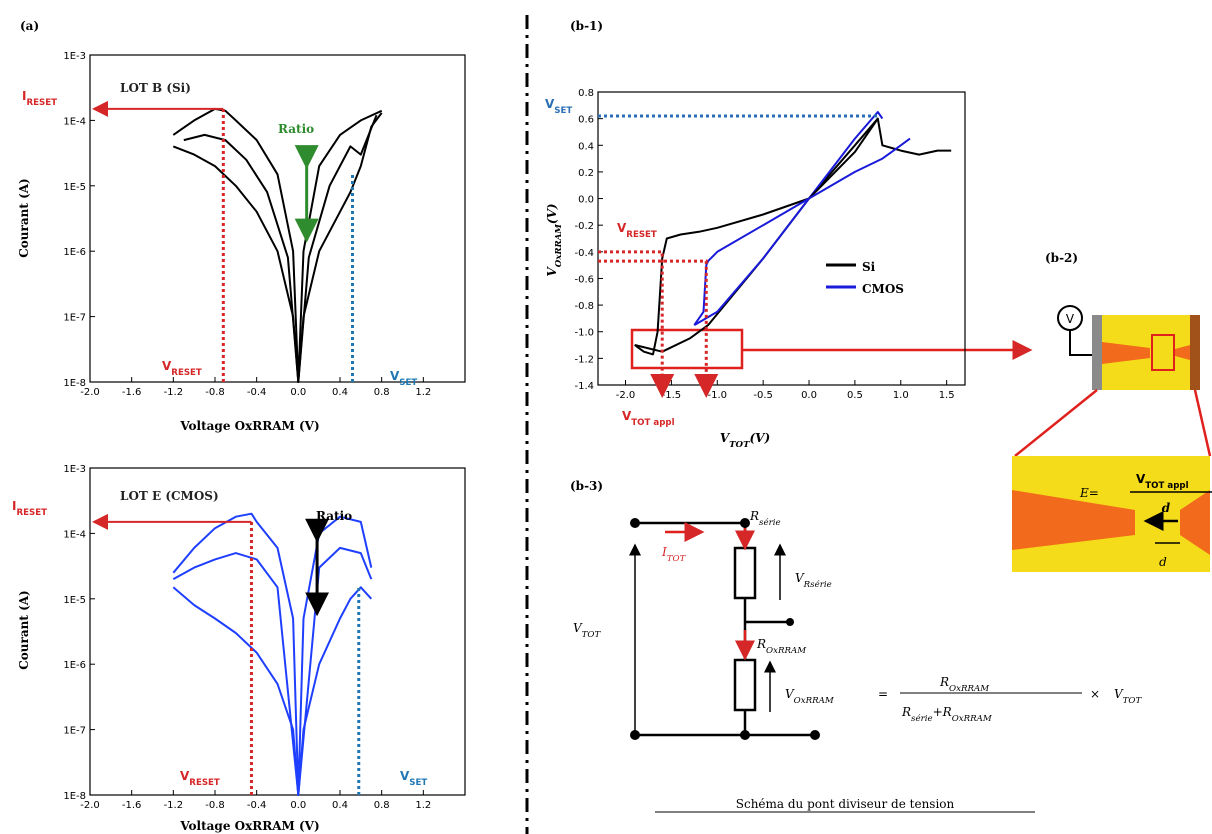 Image resolution: width=1212 pixels, height=834 pixels. I want to click on y-axis-label: VOxRRAM(V), so click(554, 239).